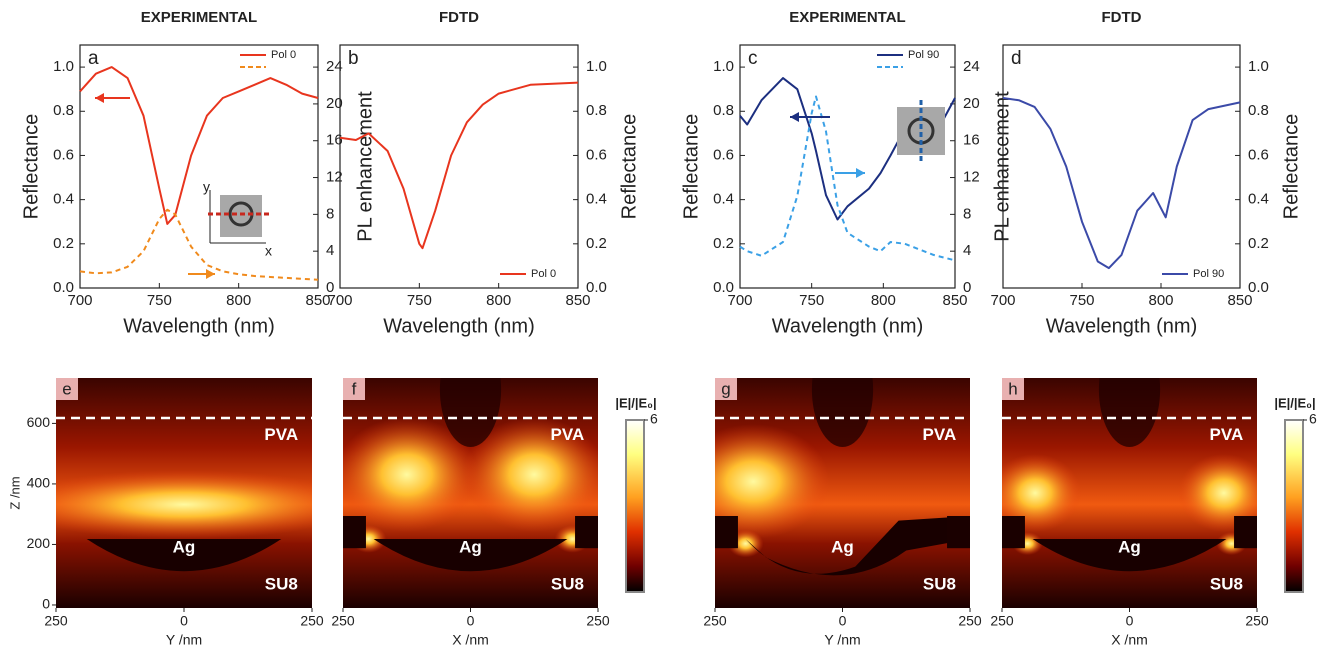 The image size is (1317, 650). I want to click on y2-tick-label: 20, so click(334, 103).